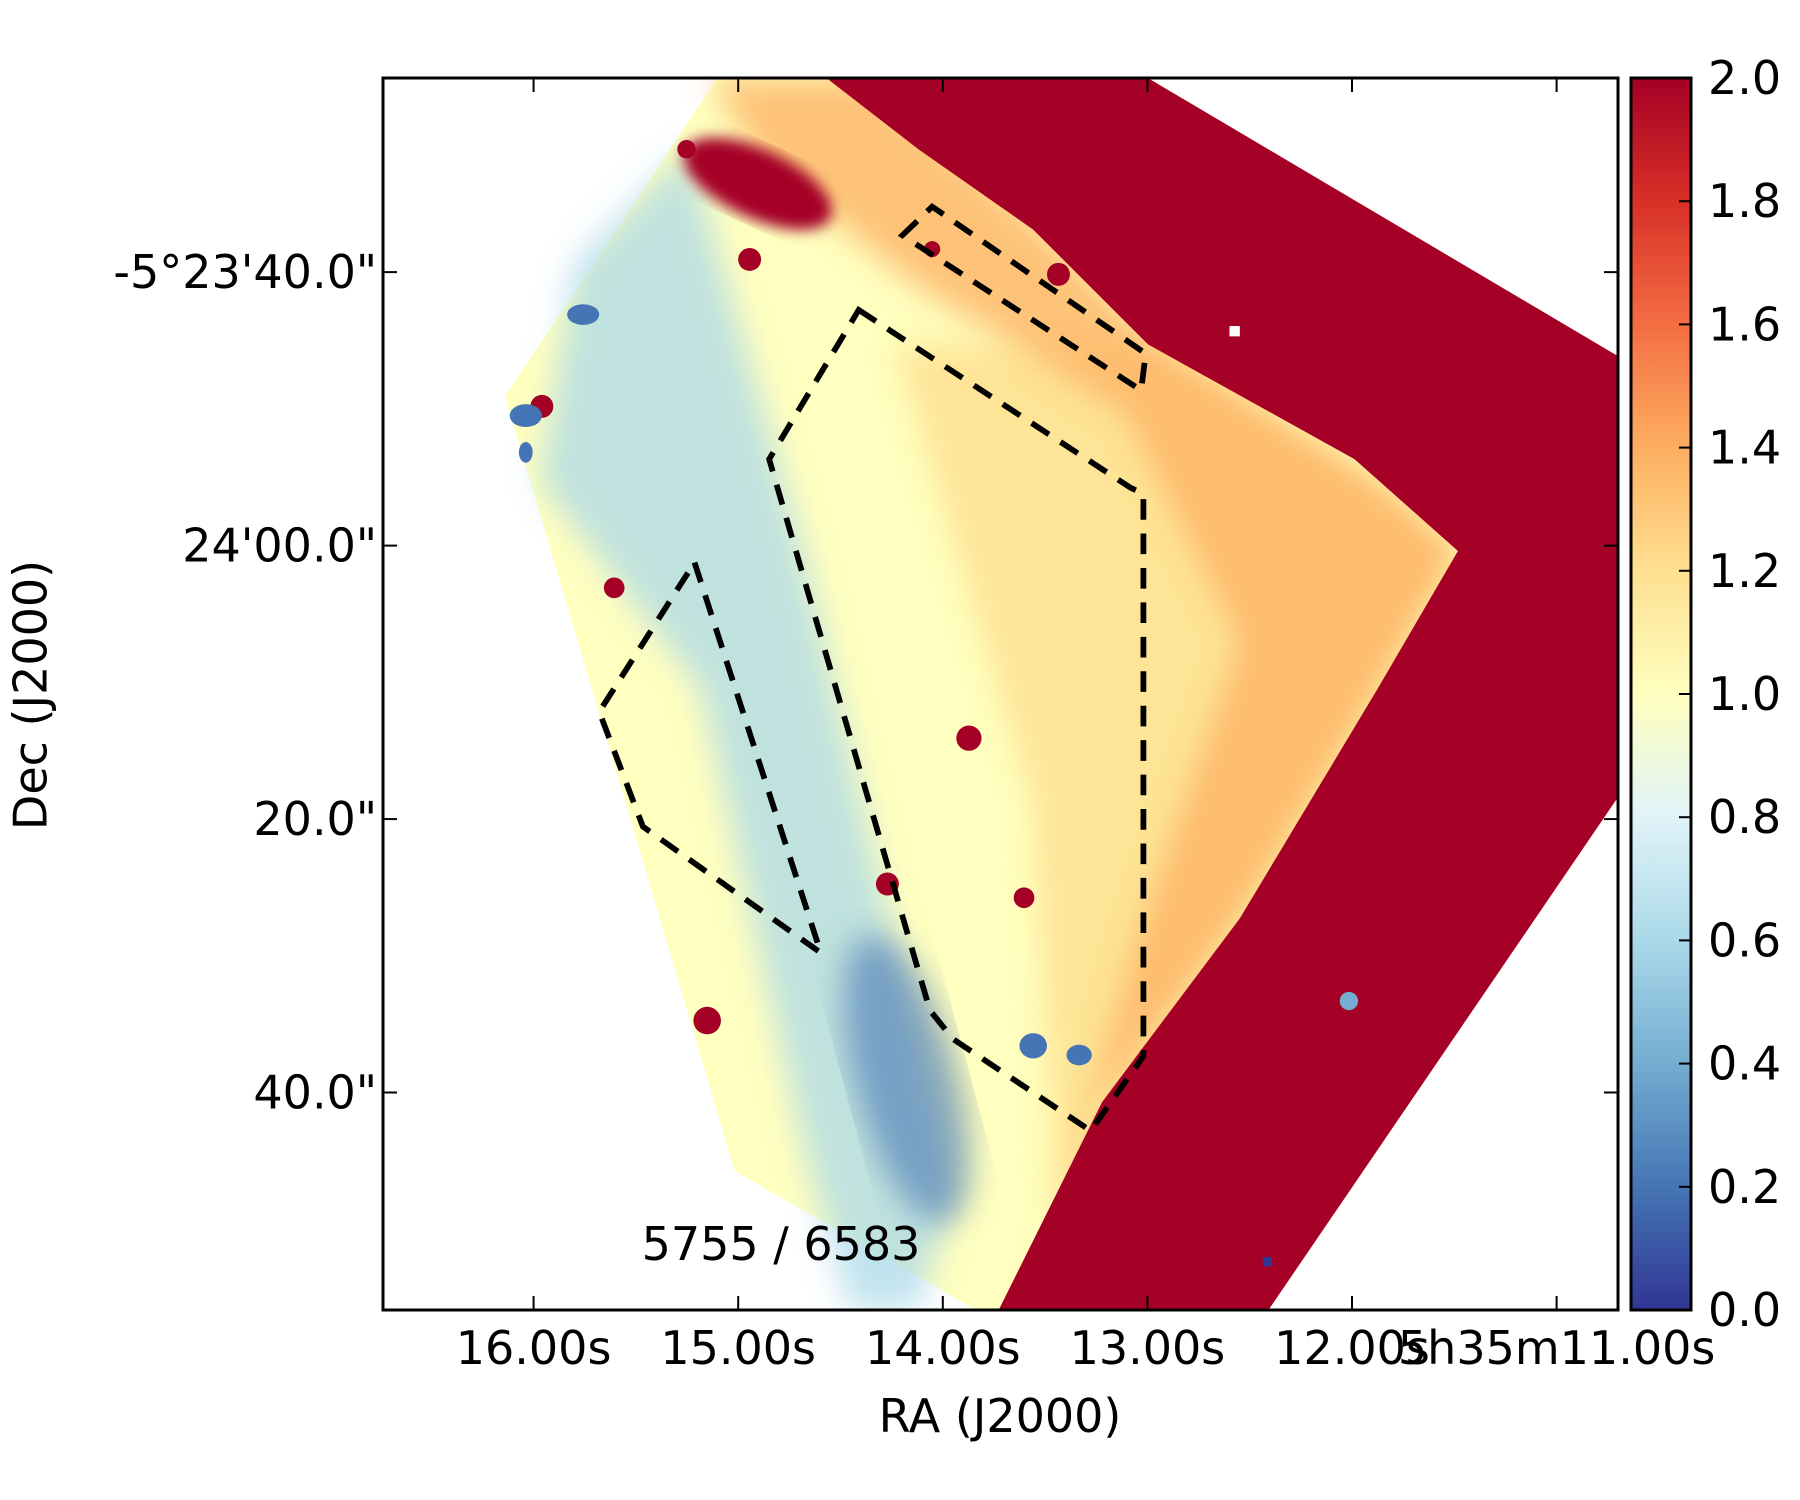  Describe the element at coordinates (279, 546) in the screenshot. I see `y-tick-label: 24'00.0"` at that location.